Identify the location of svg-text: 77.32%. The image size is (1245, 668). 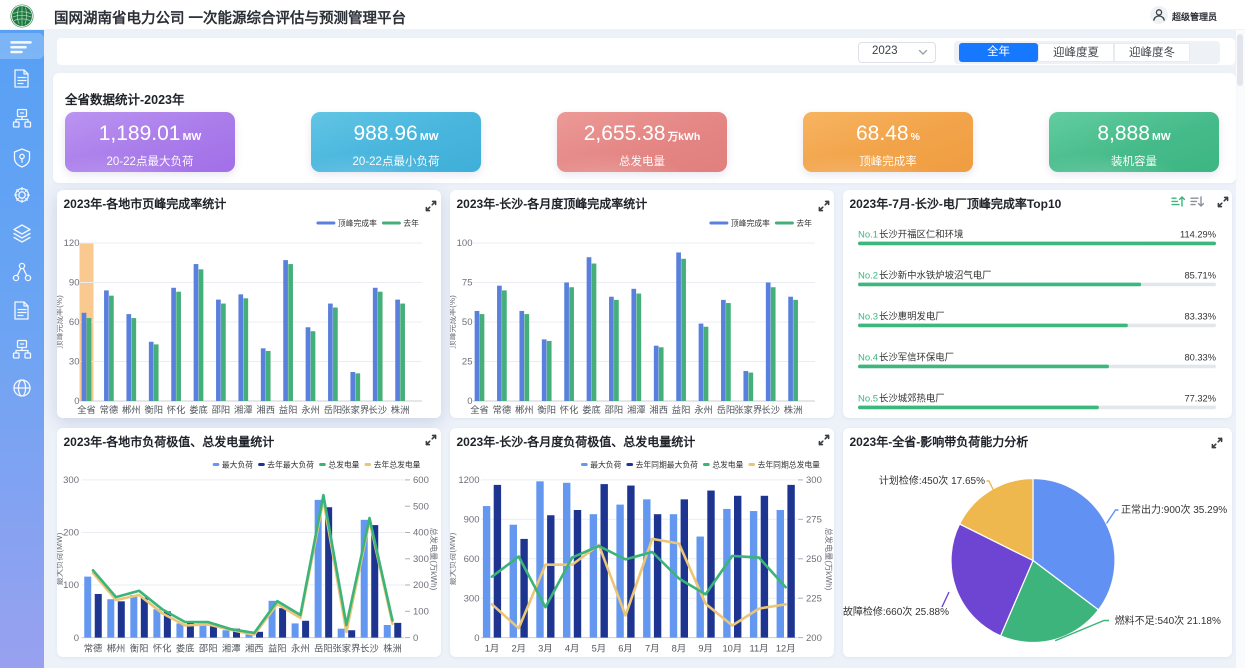
(1200, 399).